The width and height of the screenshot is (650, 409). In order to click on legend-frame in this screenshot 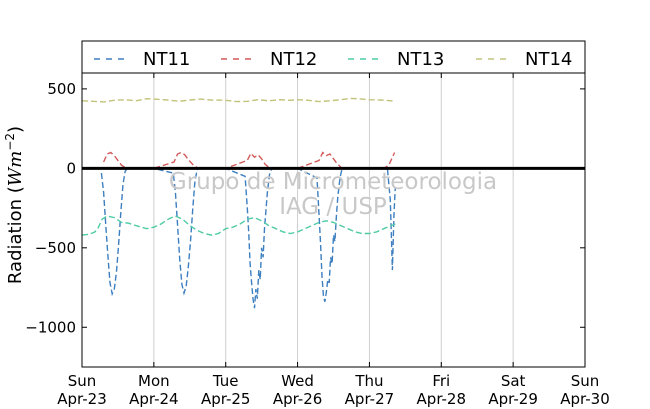, I will do `click(333, 57)`.